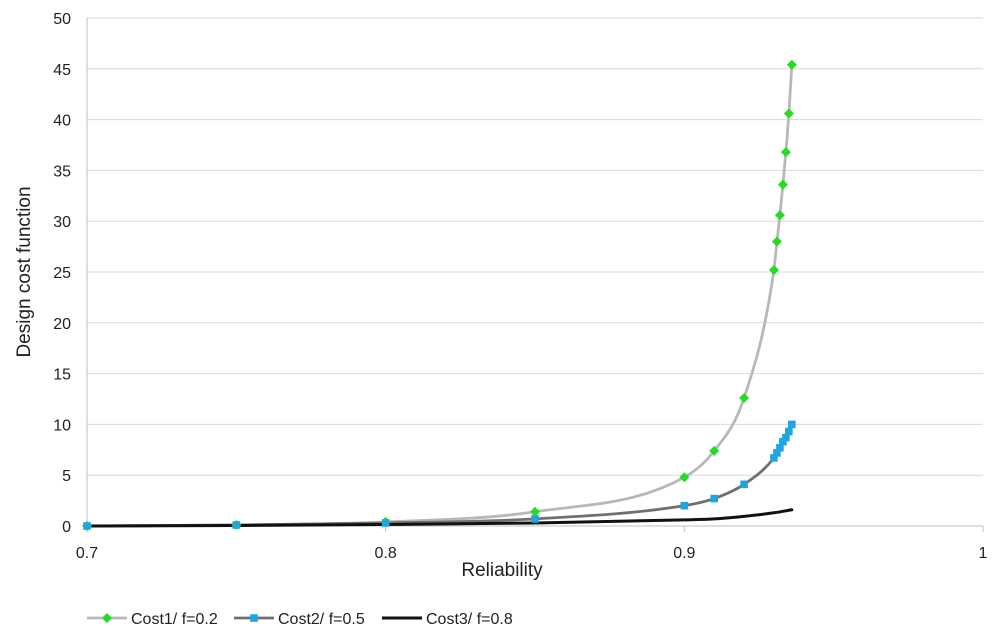 The height and width of the screenshot is (632, 997). Describe the element at coordinates (62, 425) in the screenshot. I see `y-tick-label: 10` at that location.